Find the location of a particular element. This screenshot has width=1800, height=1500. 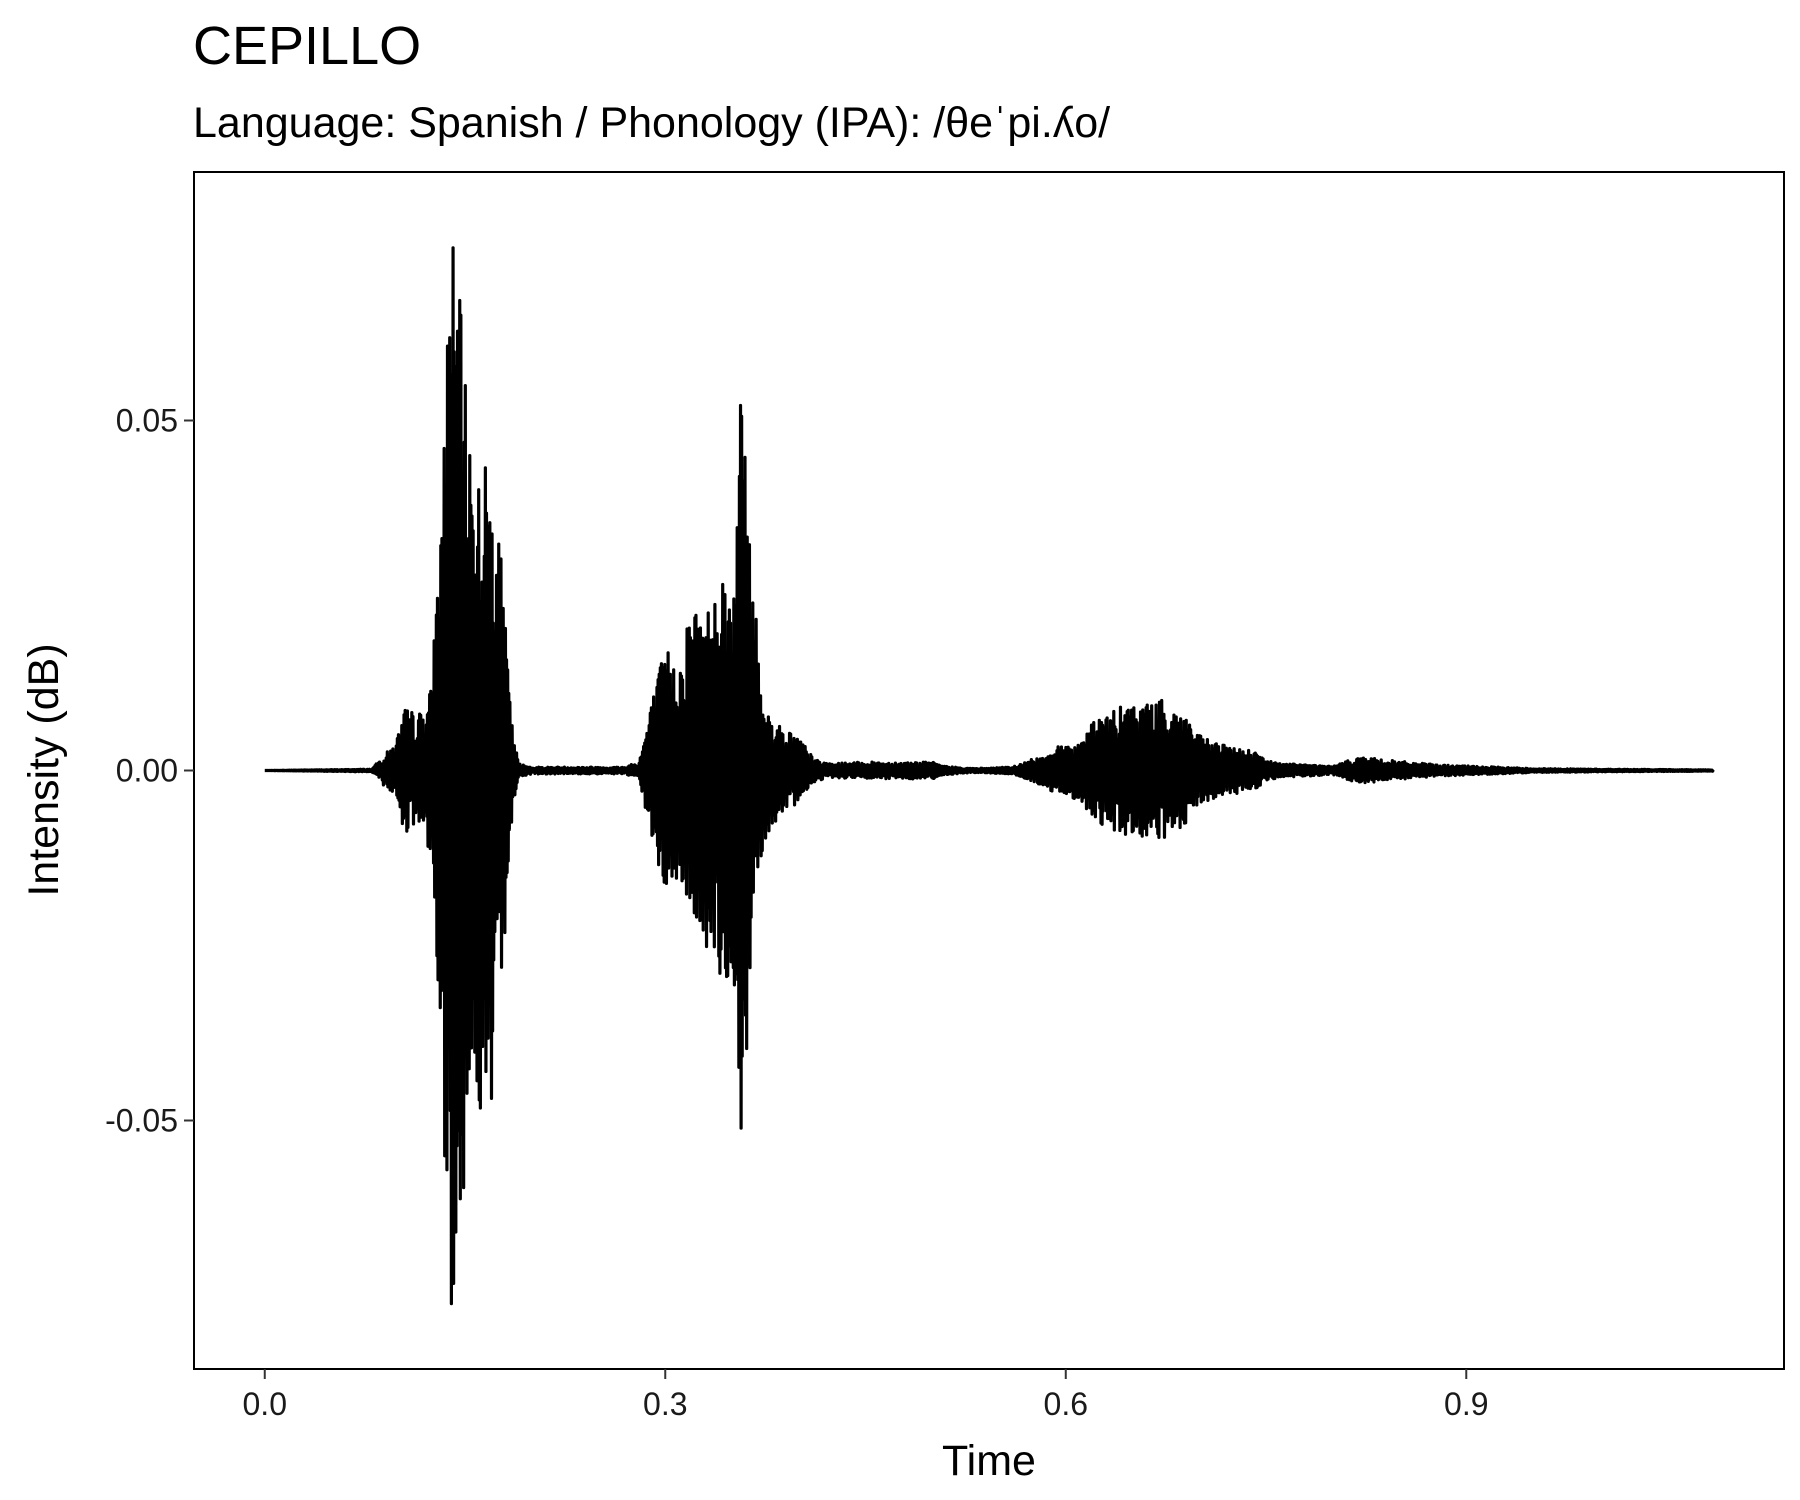

x-tick-label: 0.9 is located at coordinates (1466, 1404).